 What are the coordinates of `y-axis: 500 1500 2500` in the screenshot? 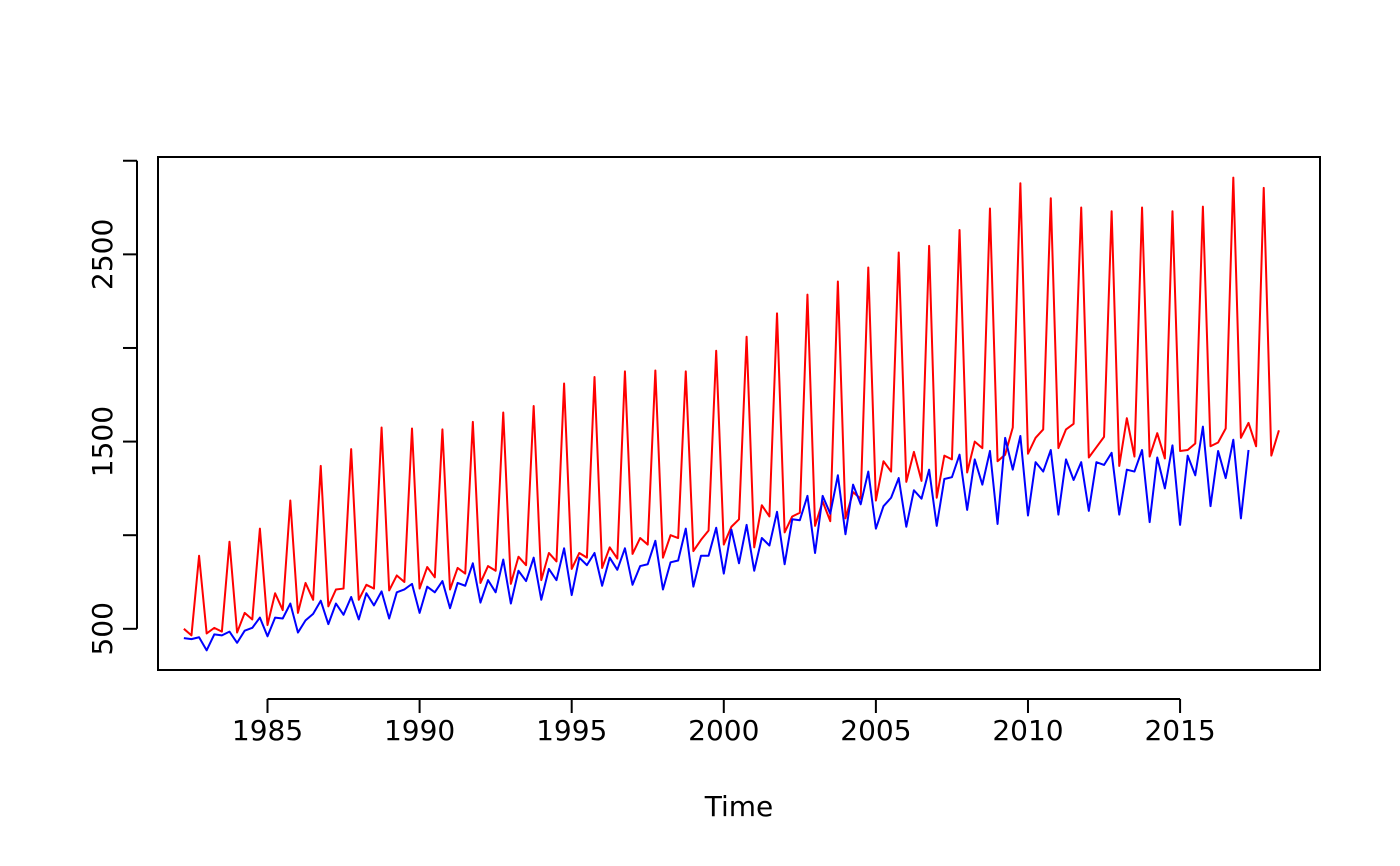 It's located at (112, 407).